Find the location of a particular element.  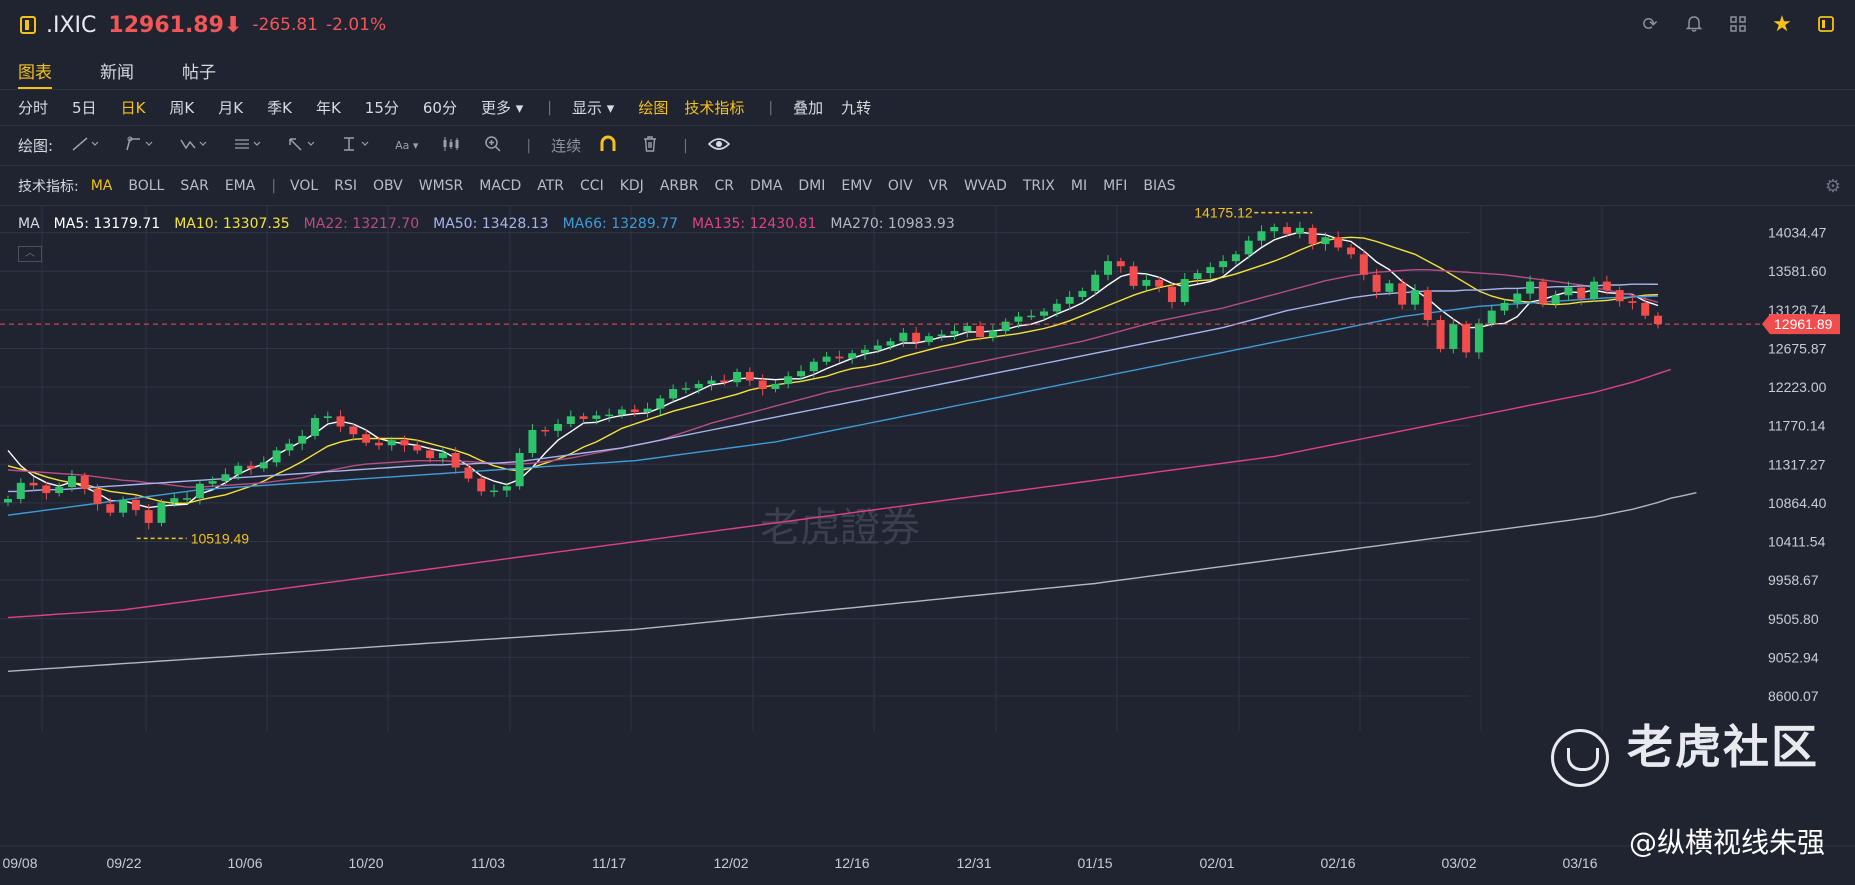

parallel-lines-icon is located at coordinates (248, 146).